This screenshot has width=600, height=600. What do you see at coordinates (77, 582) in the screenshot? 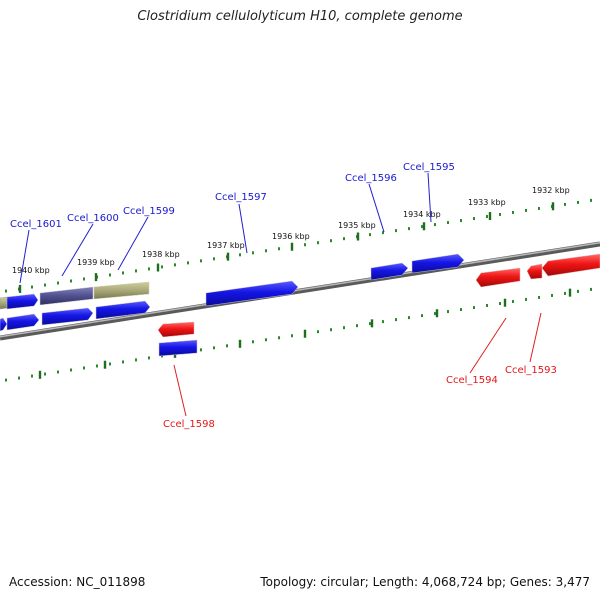
I see `accession-text: Accession: NC_011898` at bounding box center [77, 582].